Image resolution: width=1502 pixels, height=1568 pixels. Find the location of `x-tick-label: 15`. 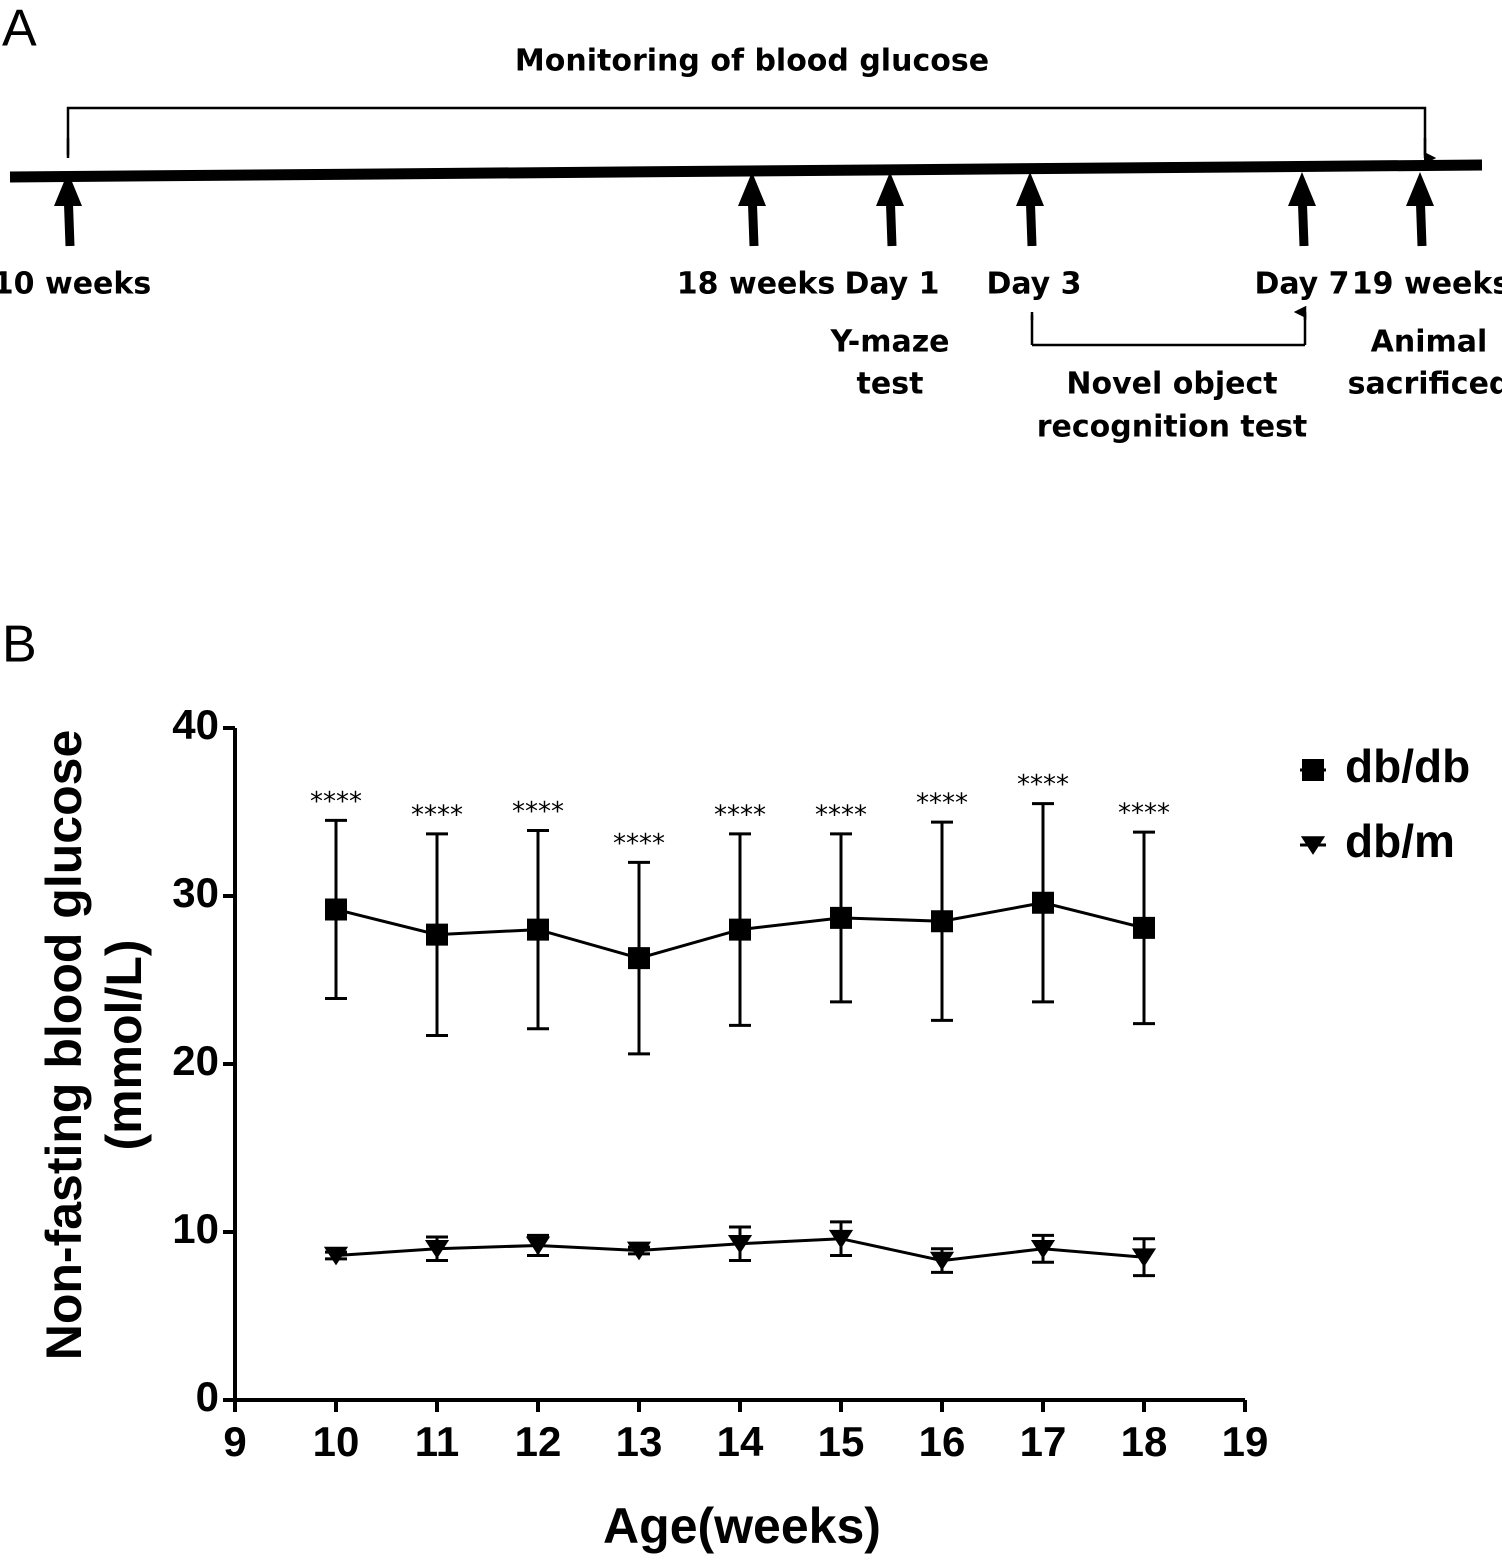

x-tick-label: 15 is located at coordinates (841, 1441).